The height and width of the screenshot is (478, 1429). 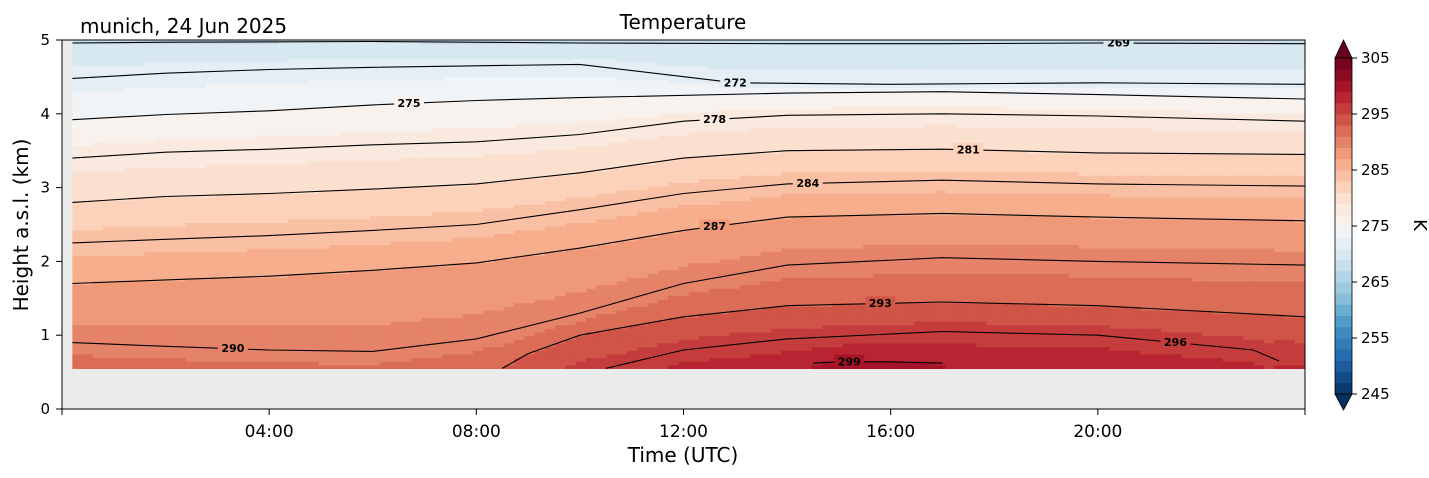 I want to click on x-tick-label: 04:00, so click(x=269, y=432).